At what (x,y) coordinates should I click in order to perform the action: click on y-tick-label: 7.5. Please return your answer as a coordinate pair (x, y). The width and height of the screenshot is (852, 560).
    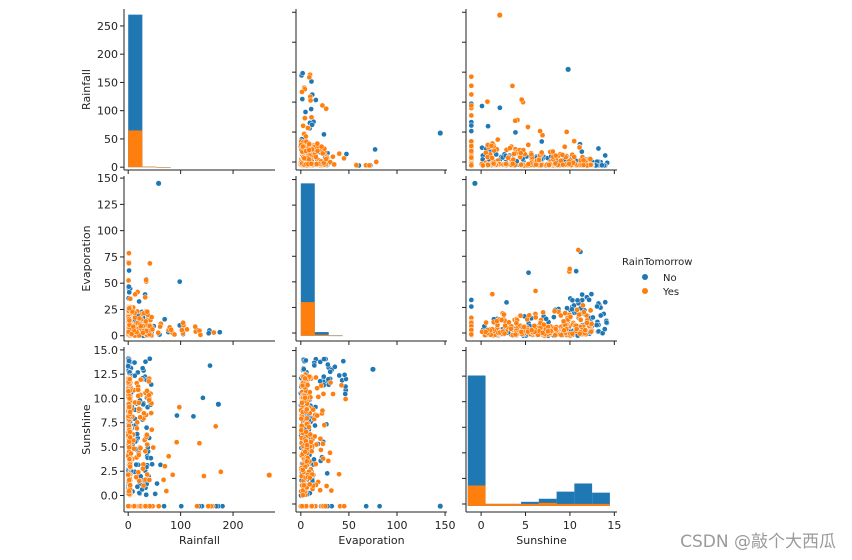
    Looking at the image, I should click on (110, 423).